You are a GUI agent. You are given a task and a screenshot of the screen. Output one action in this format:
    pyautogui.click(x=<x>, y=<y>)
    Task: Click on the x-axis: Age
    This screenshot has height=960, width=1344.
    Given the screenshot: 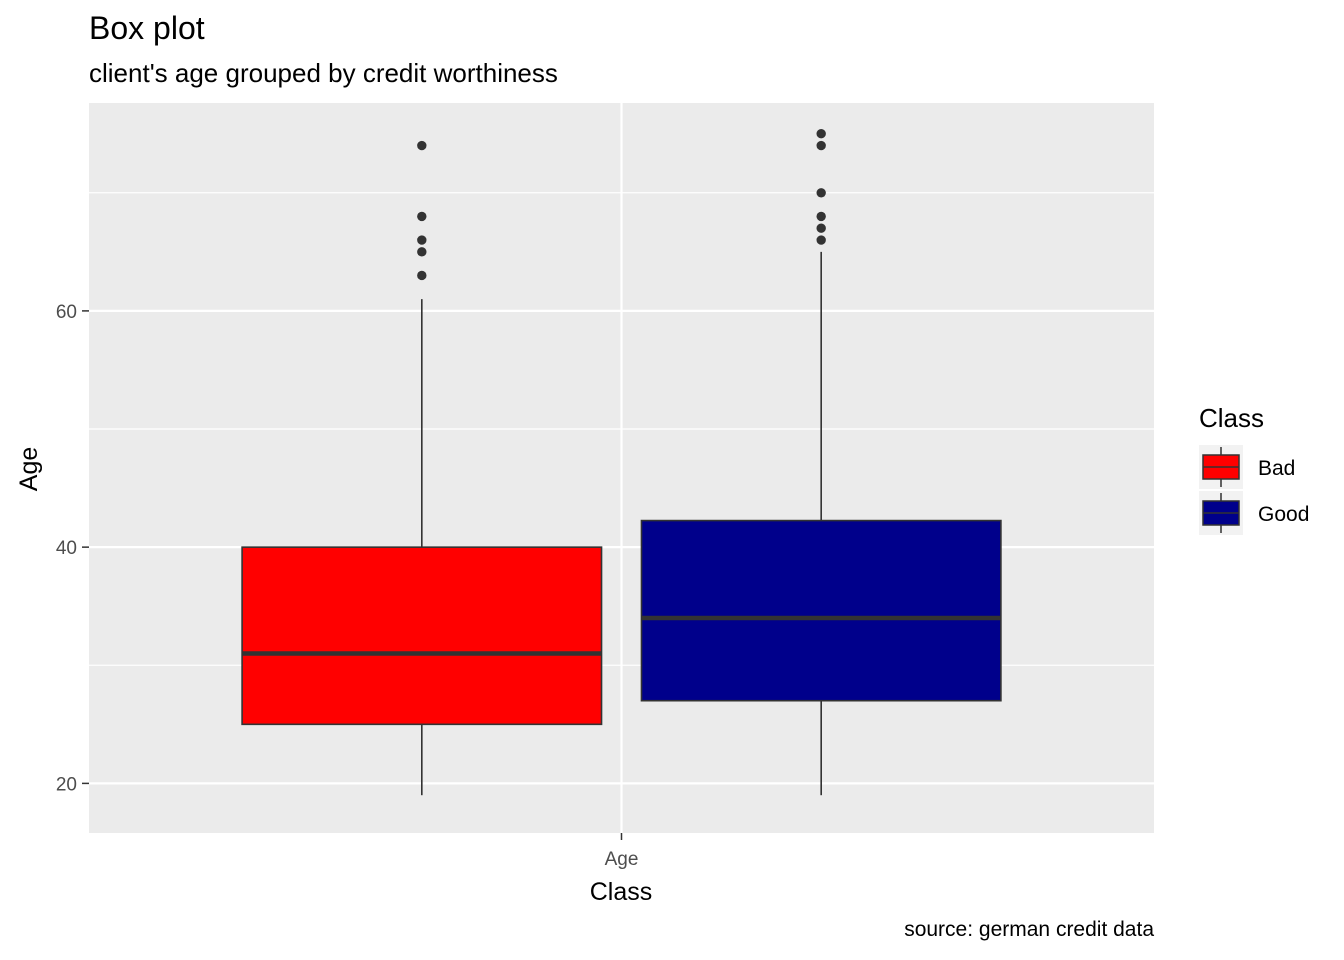 What is the action you would take?
    pyautogui.click(x=622, y=851)
    